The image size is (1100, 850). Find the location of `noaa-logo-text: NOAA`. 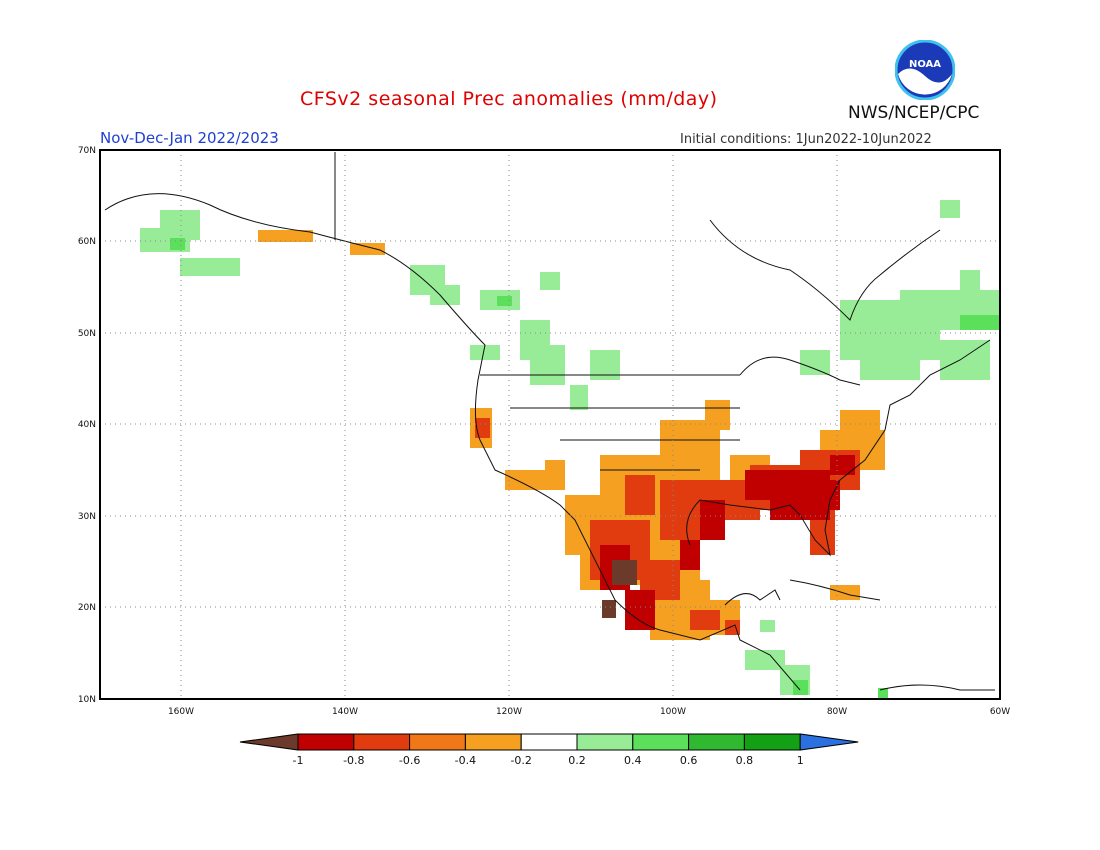

noaa-logo-text: NOAA is located at coordinates (925, 64).